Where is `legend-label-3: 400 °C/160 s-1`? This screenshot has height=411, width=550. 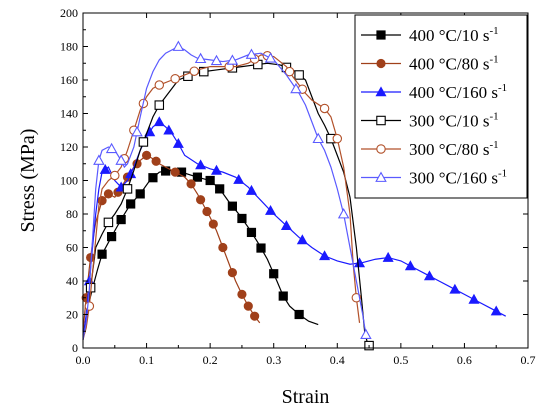
legend-label-3: 400 °C/160 s-1 is located at coordinates (458, 92).